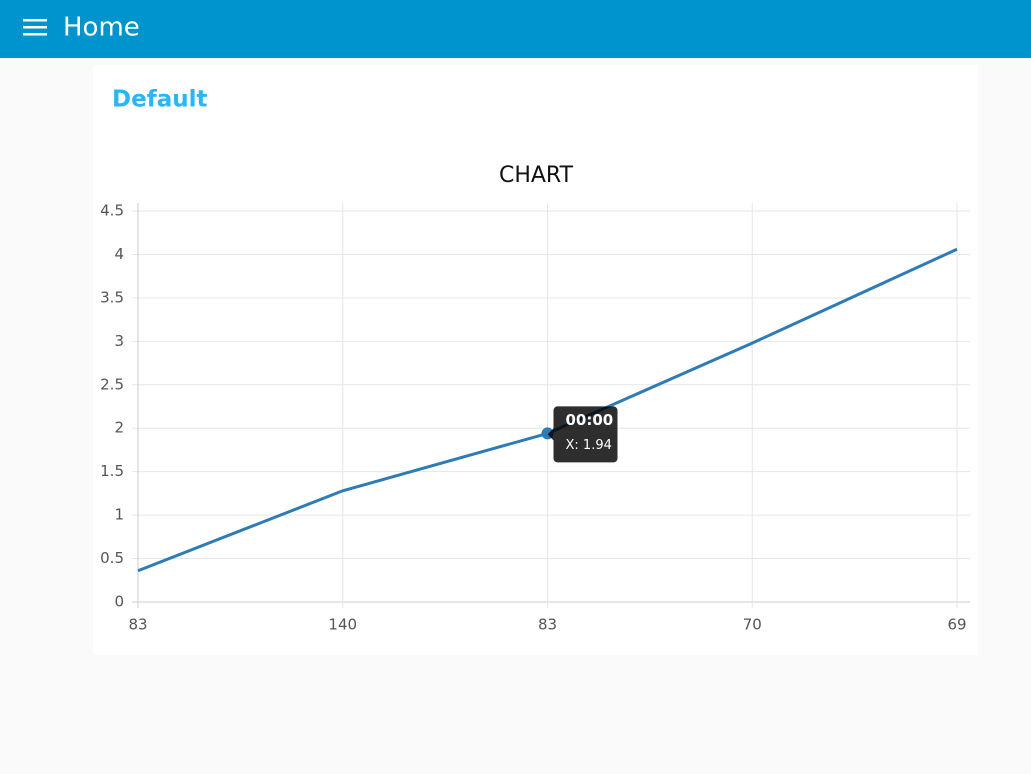 The width and height of the screenshot is (1031, 774). Describe the element at coordinates (119, 254) in the screenshot. I see `y-tick-label: 4` at that location.